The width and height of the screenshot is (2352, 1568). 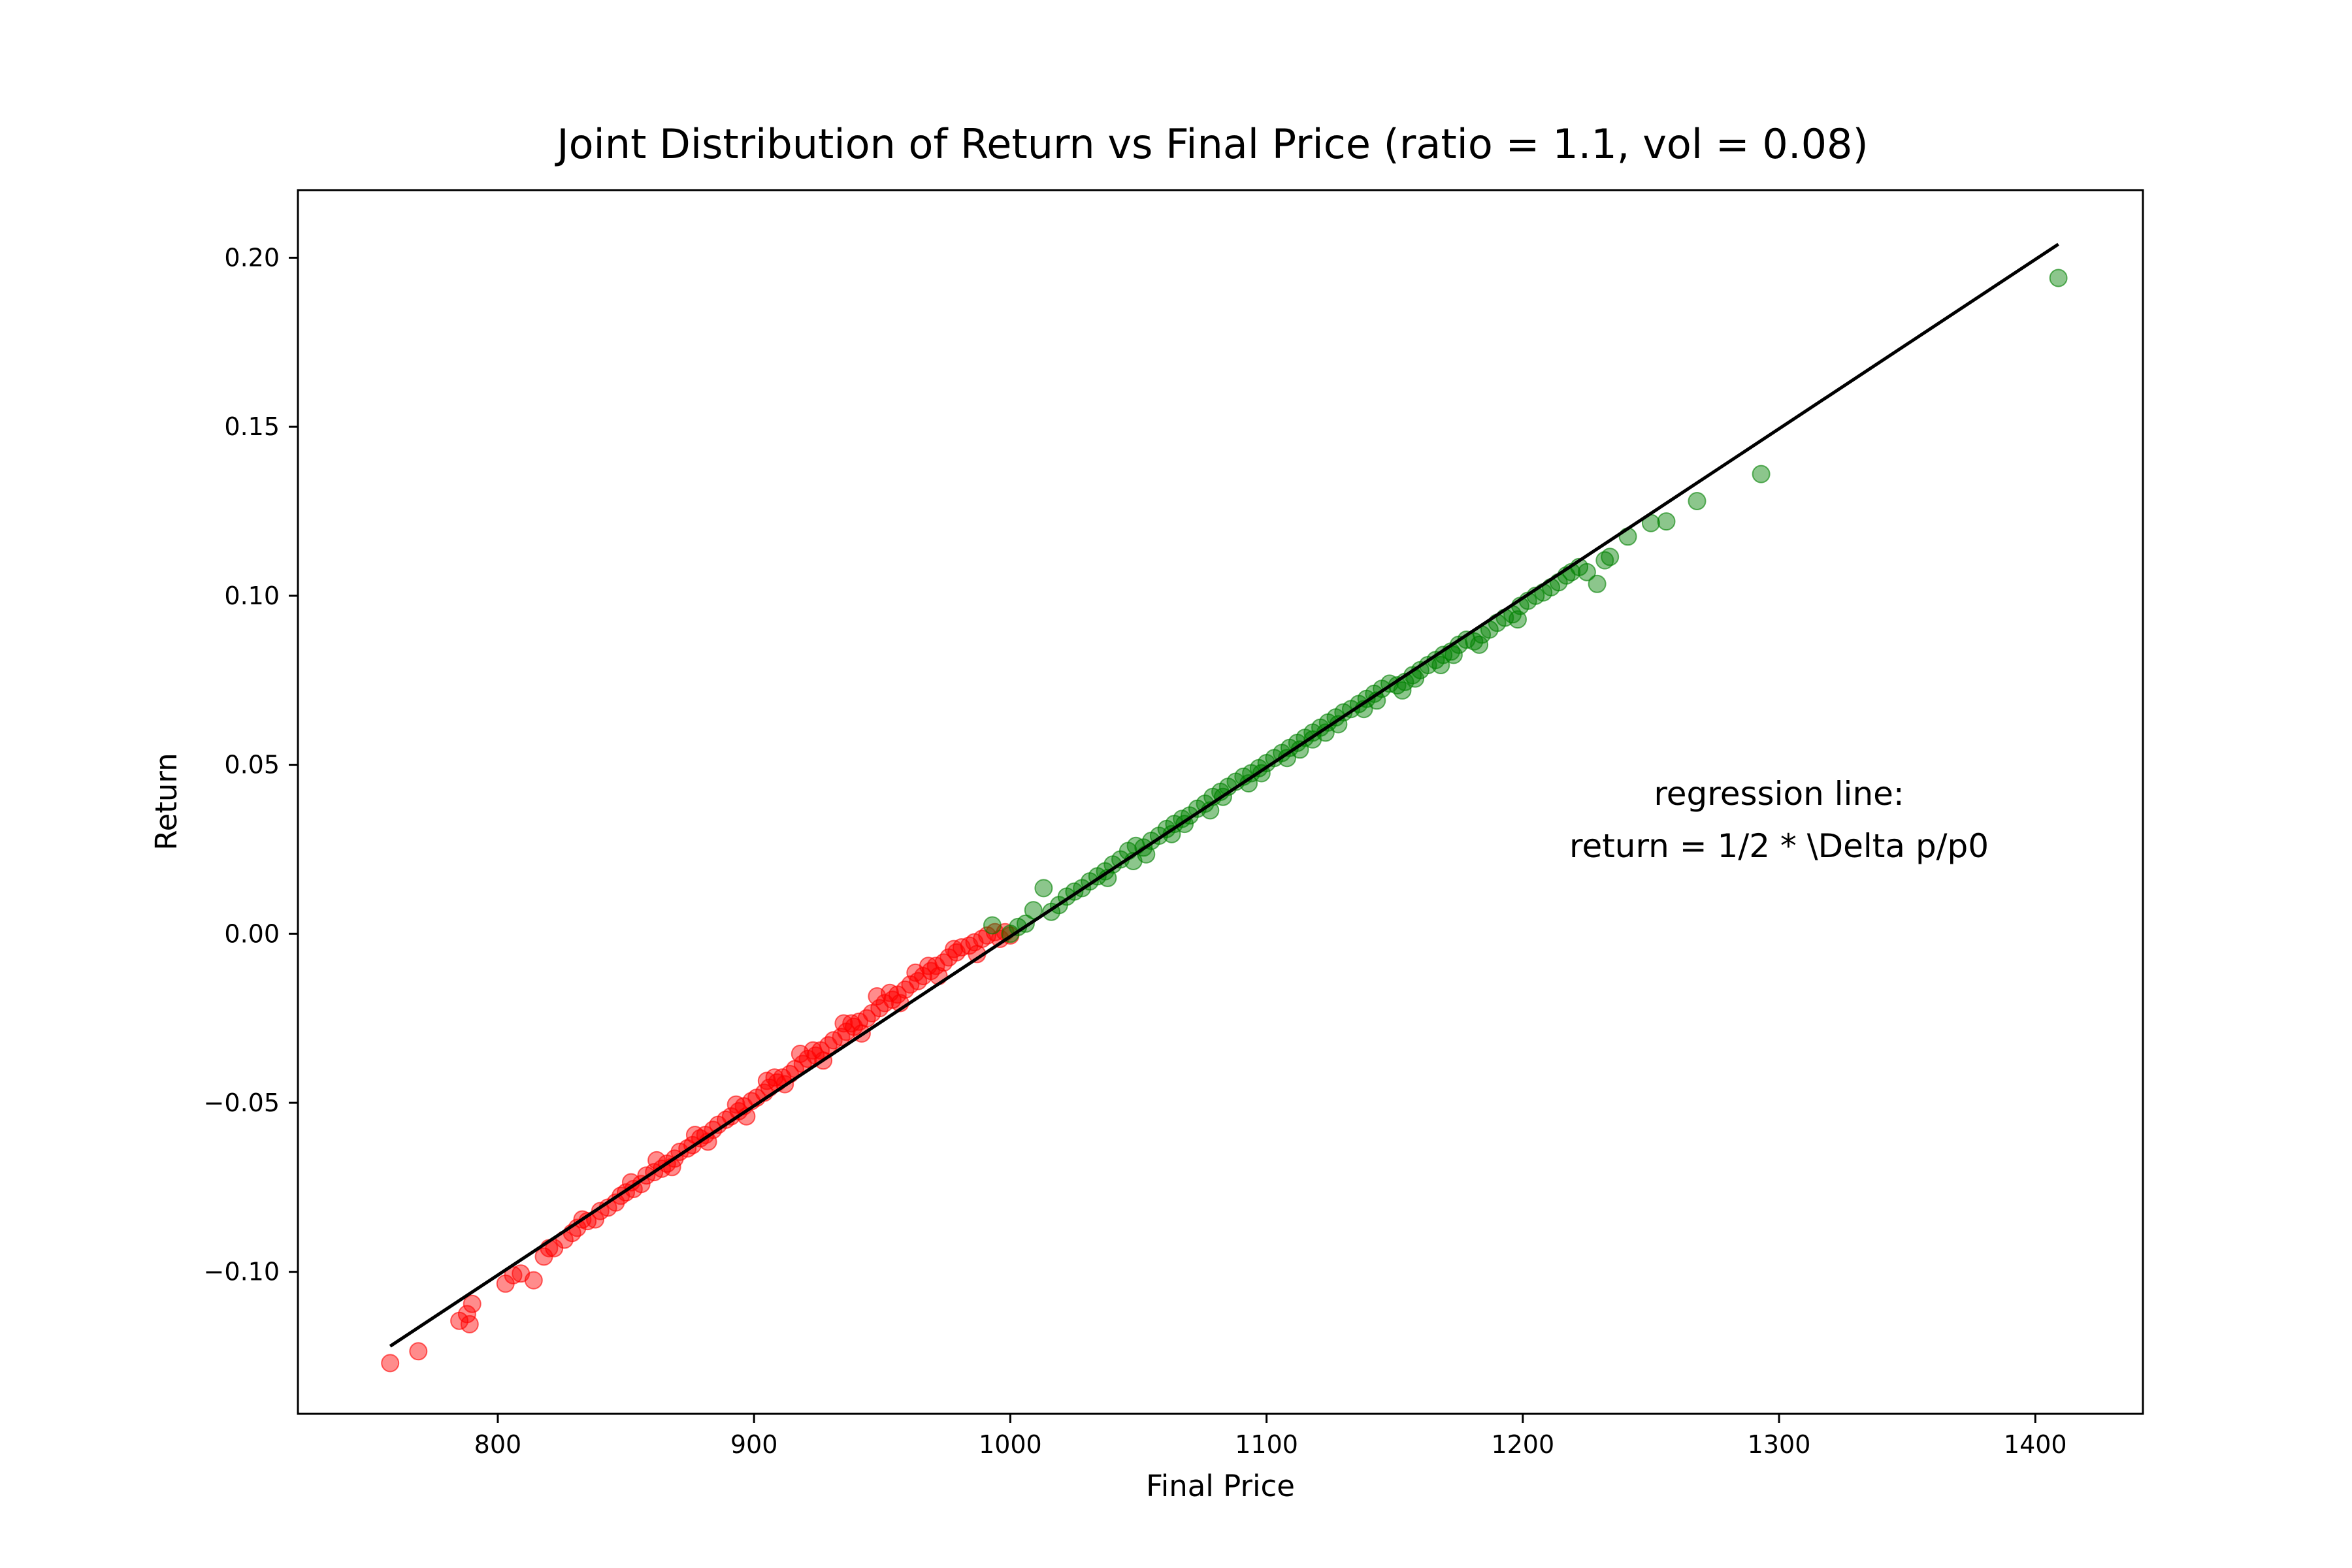 I want to click on y-tick-label: 0.05, so click(x=252, y=765).